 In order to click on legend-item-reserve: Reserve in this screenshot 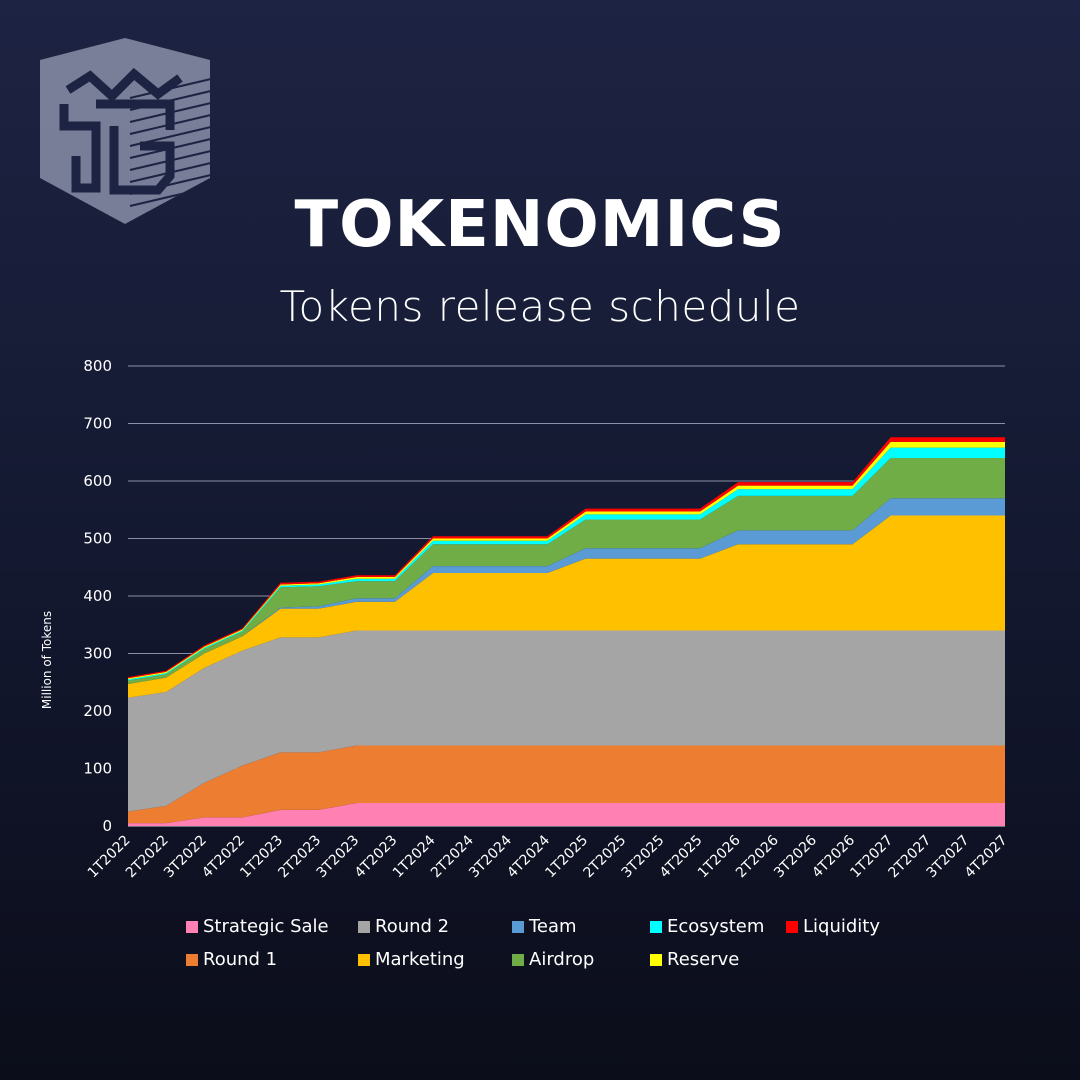, I will do `click(694, 959)`.